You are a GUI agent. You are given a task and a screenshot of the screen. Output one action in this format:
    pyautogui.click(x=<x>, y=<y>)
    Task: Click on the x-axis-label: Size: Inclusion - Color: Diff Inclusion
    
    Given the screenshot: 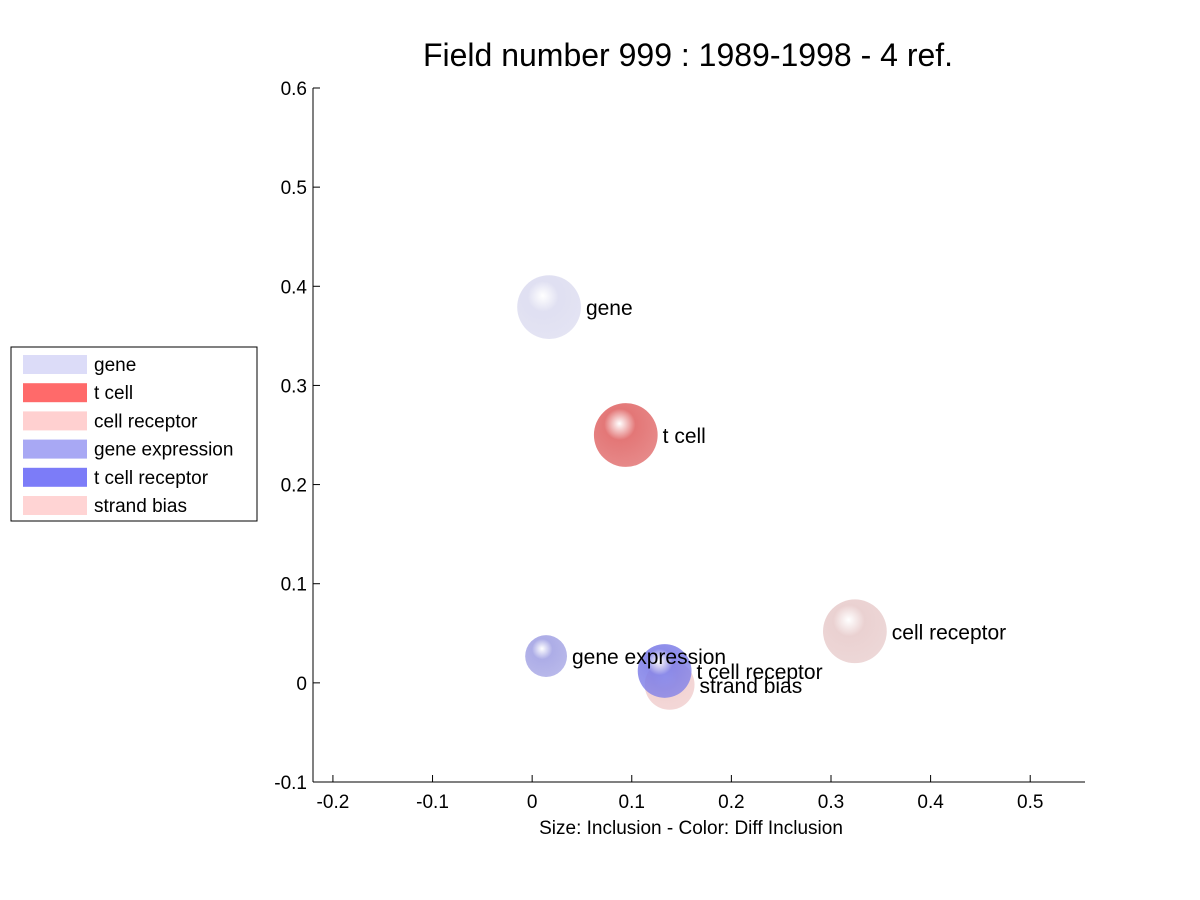 What is the action you would take?
    pyautogui.click(x=691, y=828)
    